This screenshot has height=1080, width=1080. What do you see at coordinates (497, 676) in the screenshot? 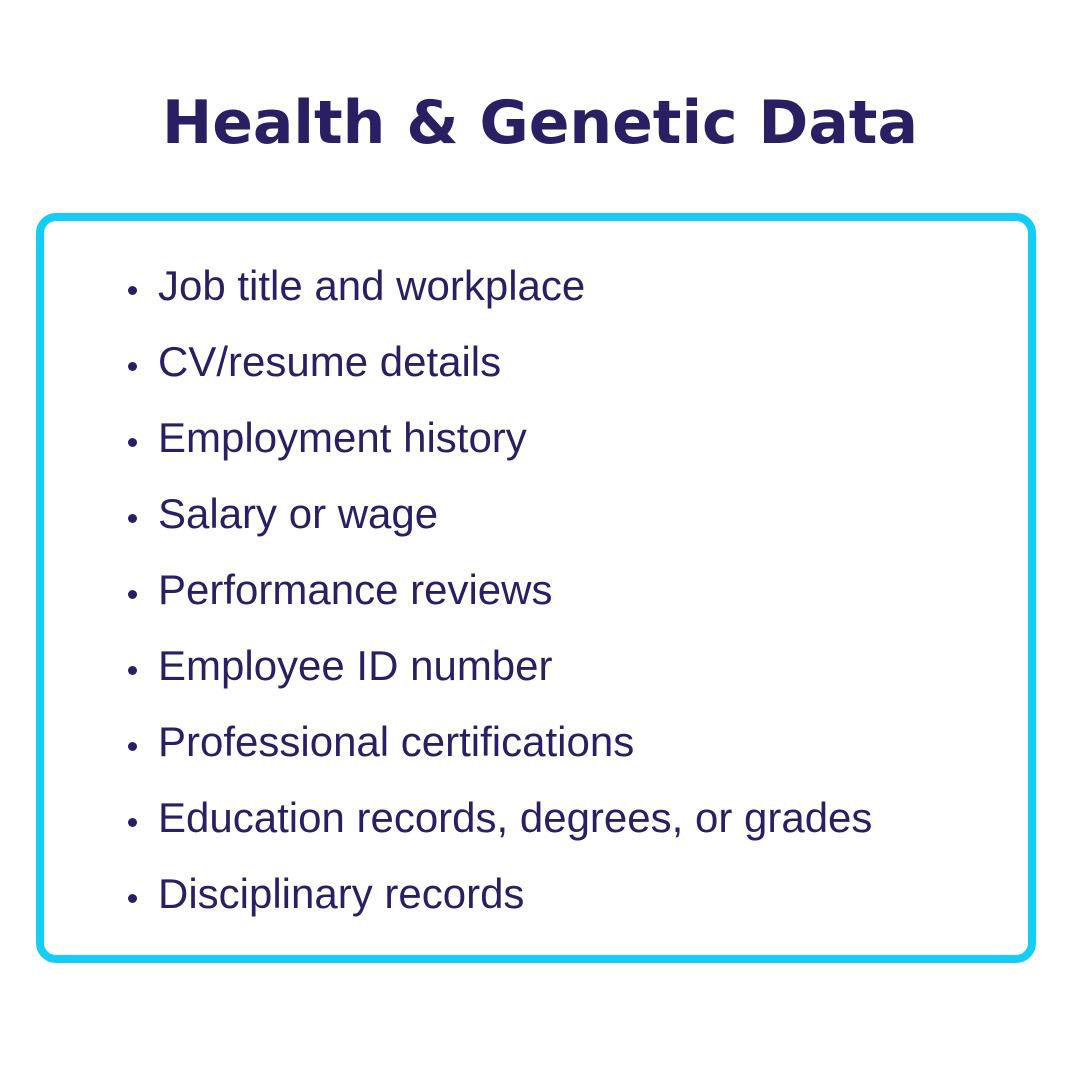
I see `list-item: Employee ID number` at bounding box center [497, 676].